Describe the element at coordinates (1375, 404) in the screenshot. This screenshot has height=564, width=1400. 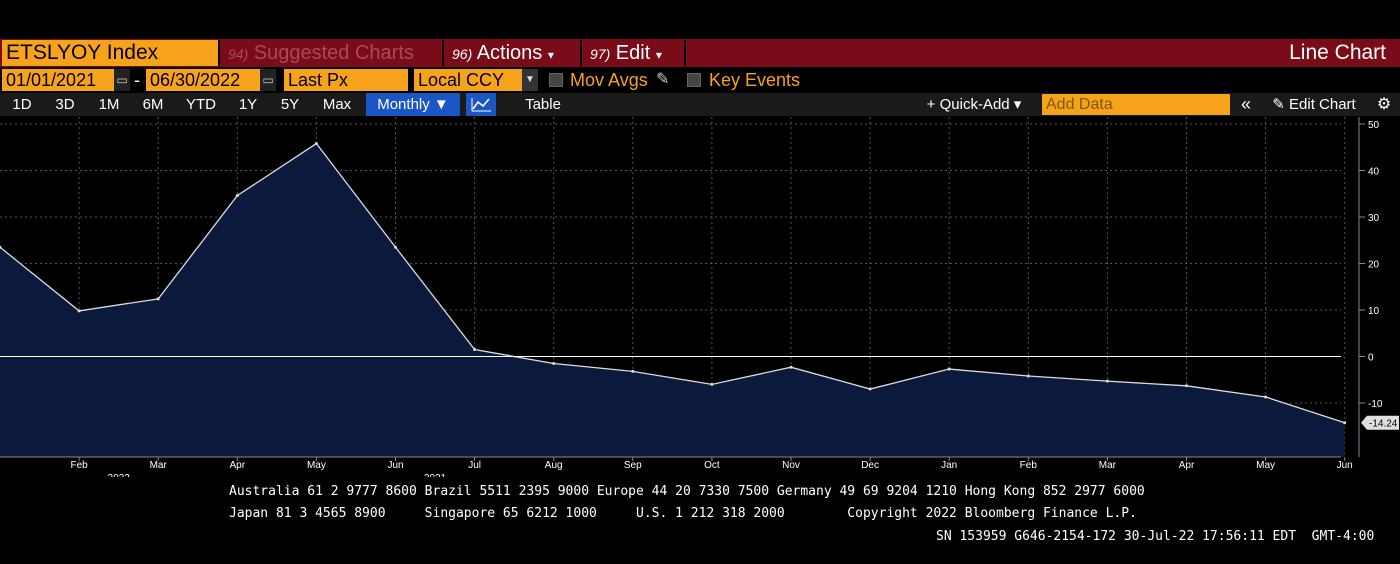
I see `y-tick-label: -10` at that location.